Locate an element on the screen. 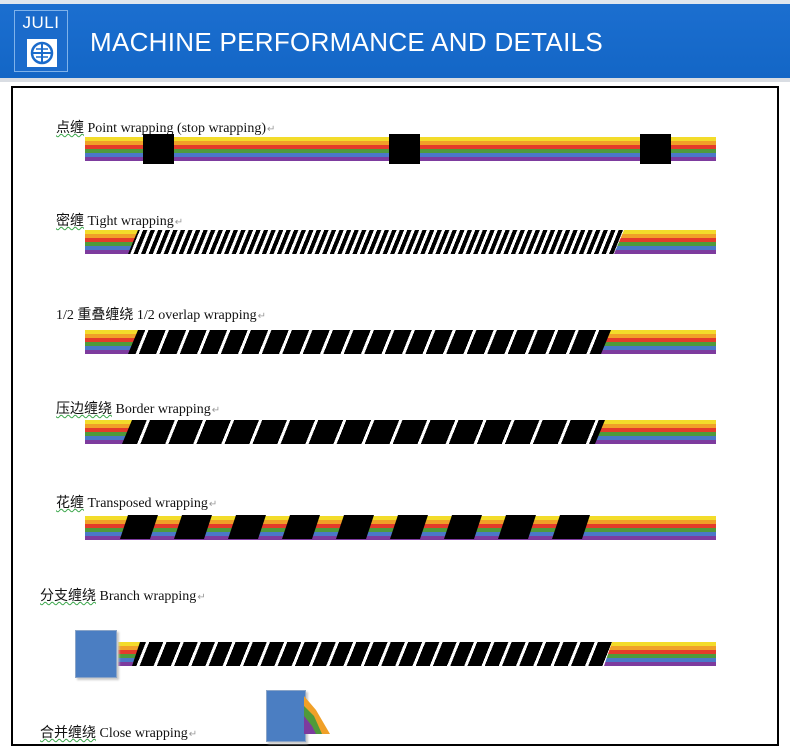 The height and width of the screenshot is (746, 790). overlap-wrap-tape is located at coordinates (369, 342).